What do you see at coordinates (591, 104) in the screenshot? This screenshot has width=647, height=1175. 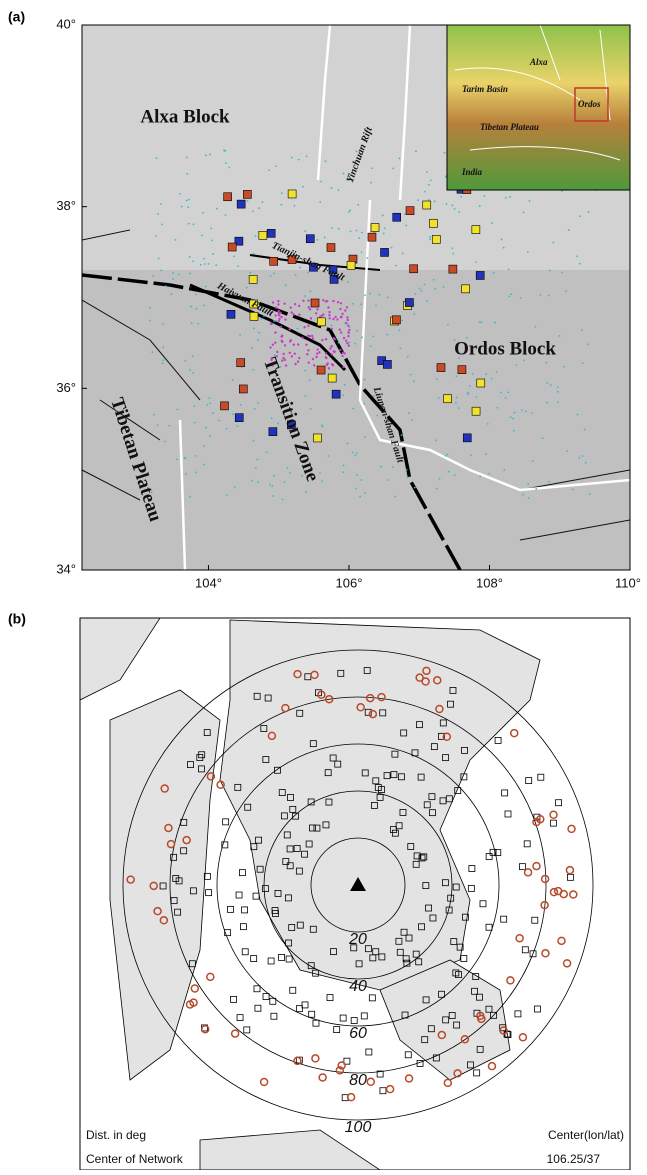 I see `study-area` at bounding box center [591, 104].